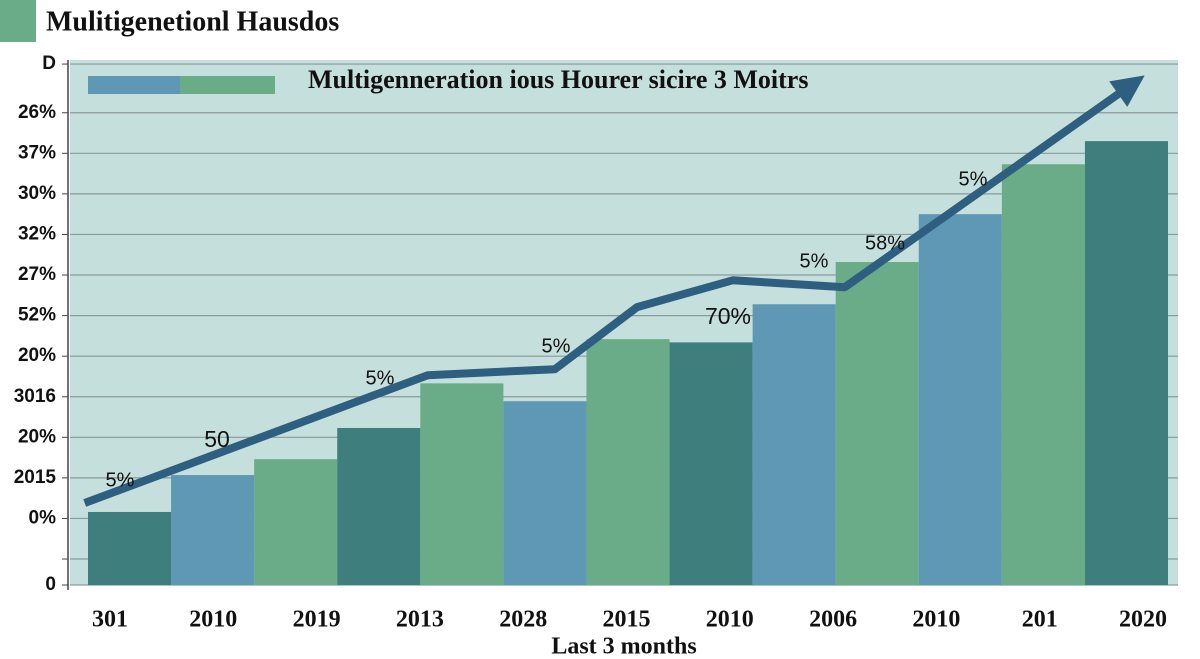  I want to click on x-tick-label: 2019, so click(317, 620).